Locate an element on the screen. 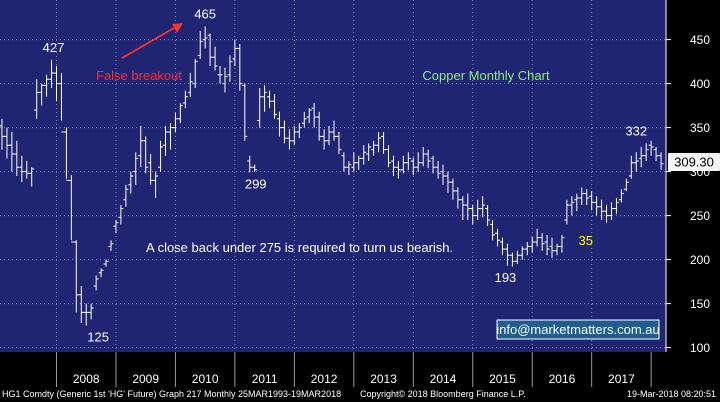  email-box: info@marketmatters.com.au is located at coordinates (578, 329).